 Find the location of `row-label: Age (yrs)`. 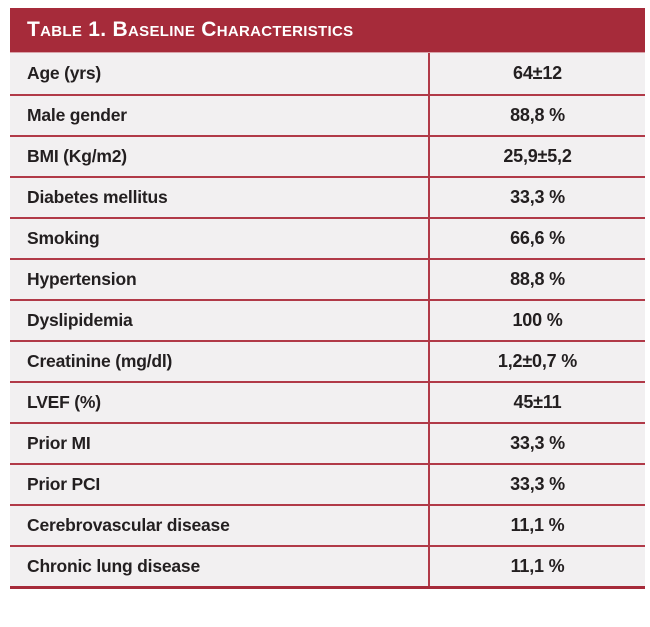

row-label: Age (yrs) is located at coordinates (220, 73).